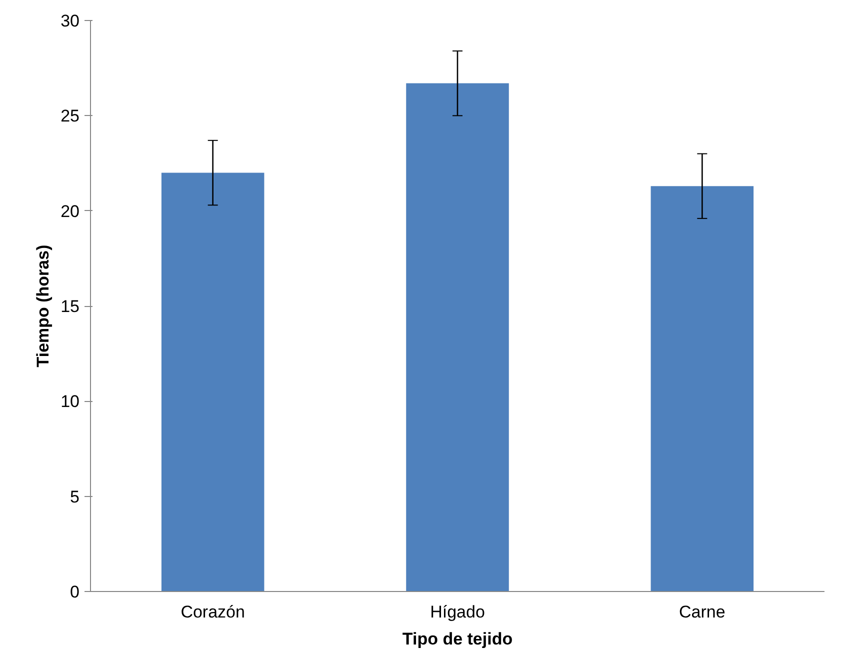 This screenshot has width=849, height=671. I want to click on x-axis-title: Tipo de tejido, so click(457, 639).